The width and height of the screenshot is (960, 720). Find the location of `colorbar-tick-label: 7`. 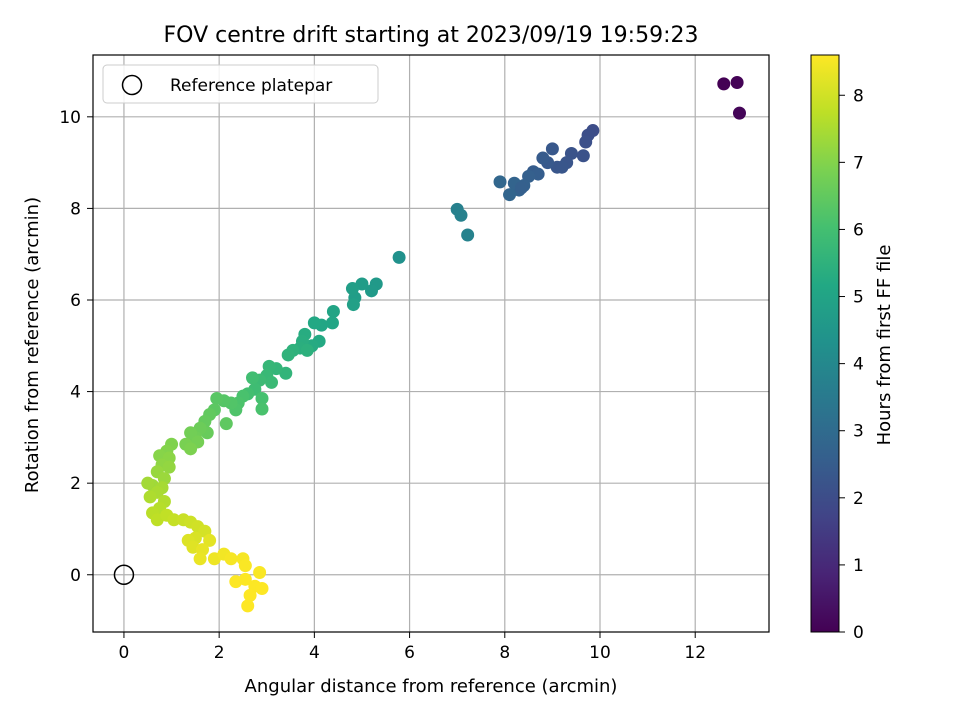

colorbar-tick-label: 7 is located at coordinates (858, 163).